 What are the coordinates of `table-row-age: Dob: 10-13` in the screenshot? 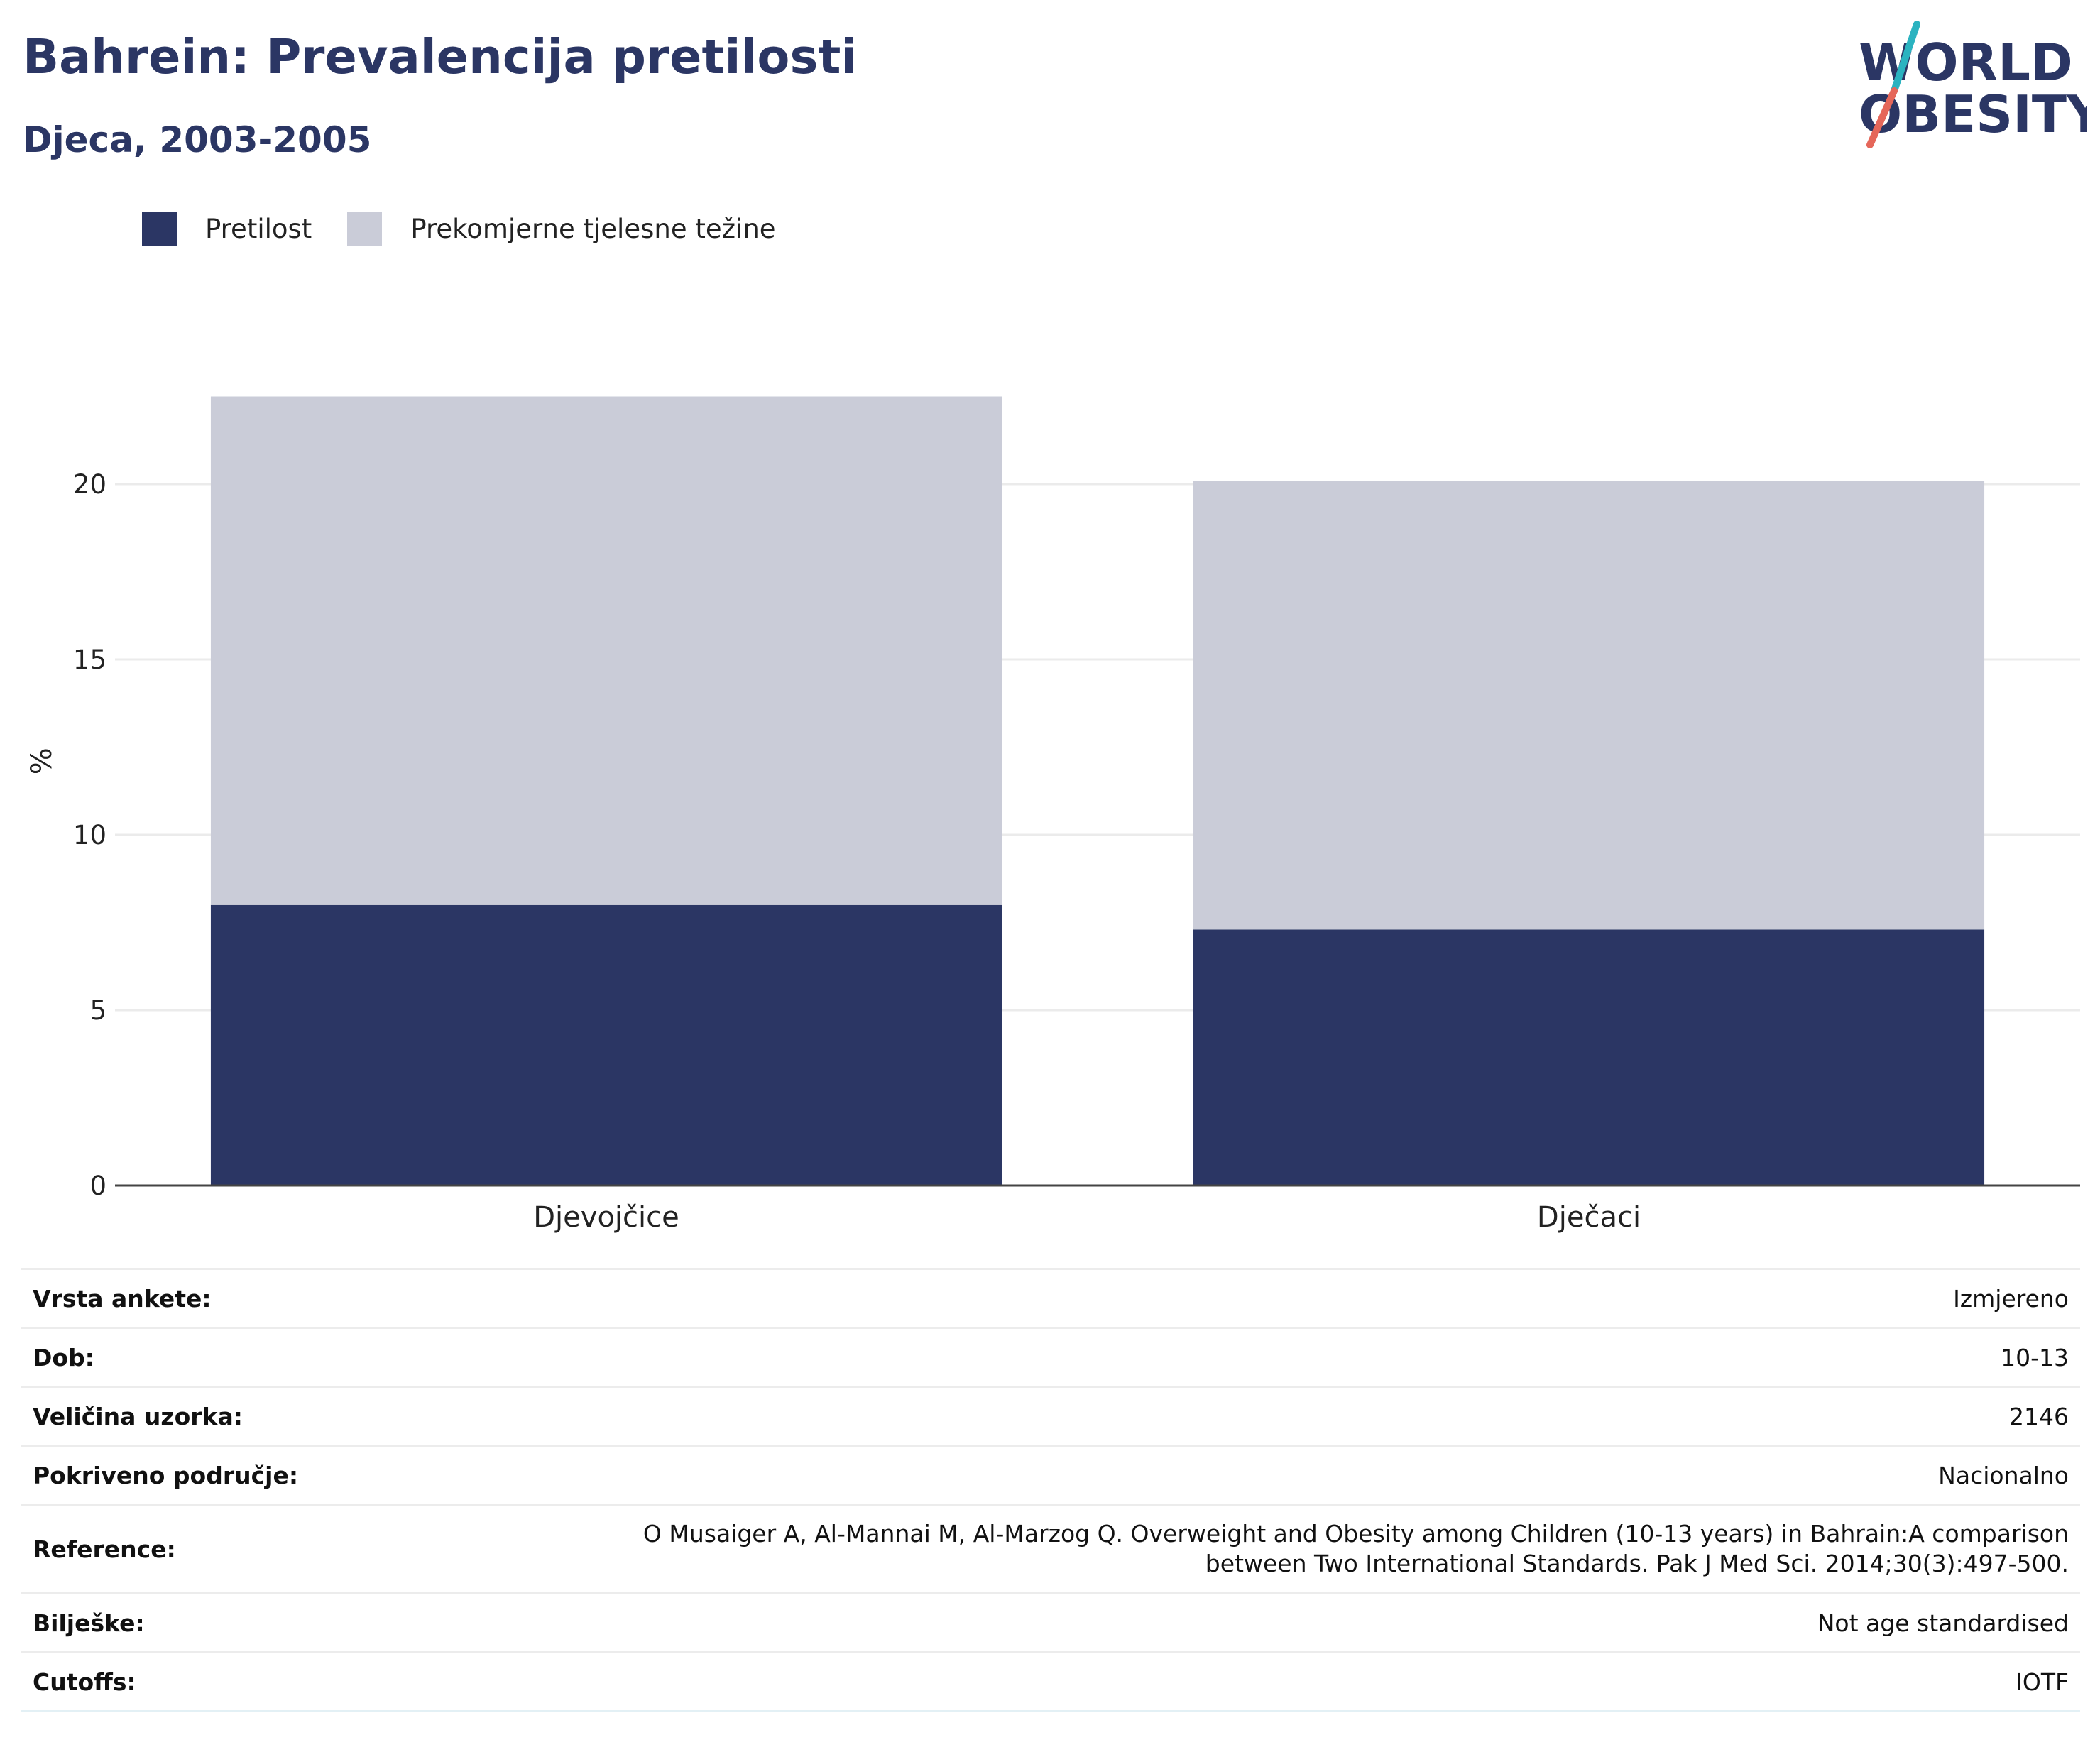 It's located at (1050, 1357).